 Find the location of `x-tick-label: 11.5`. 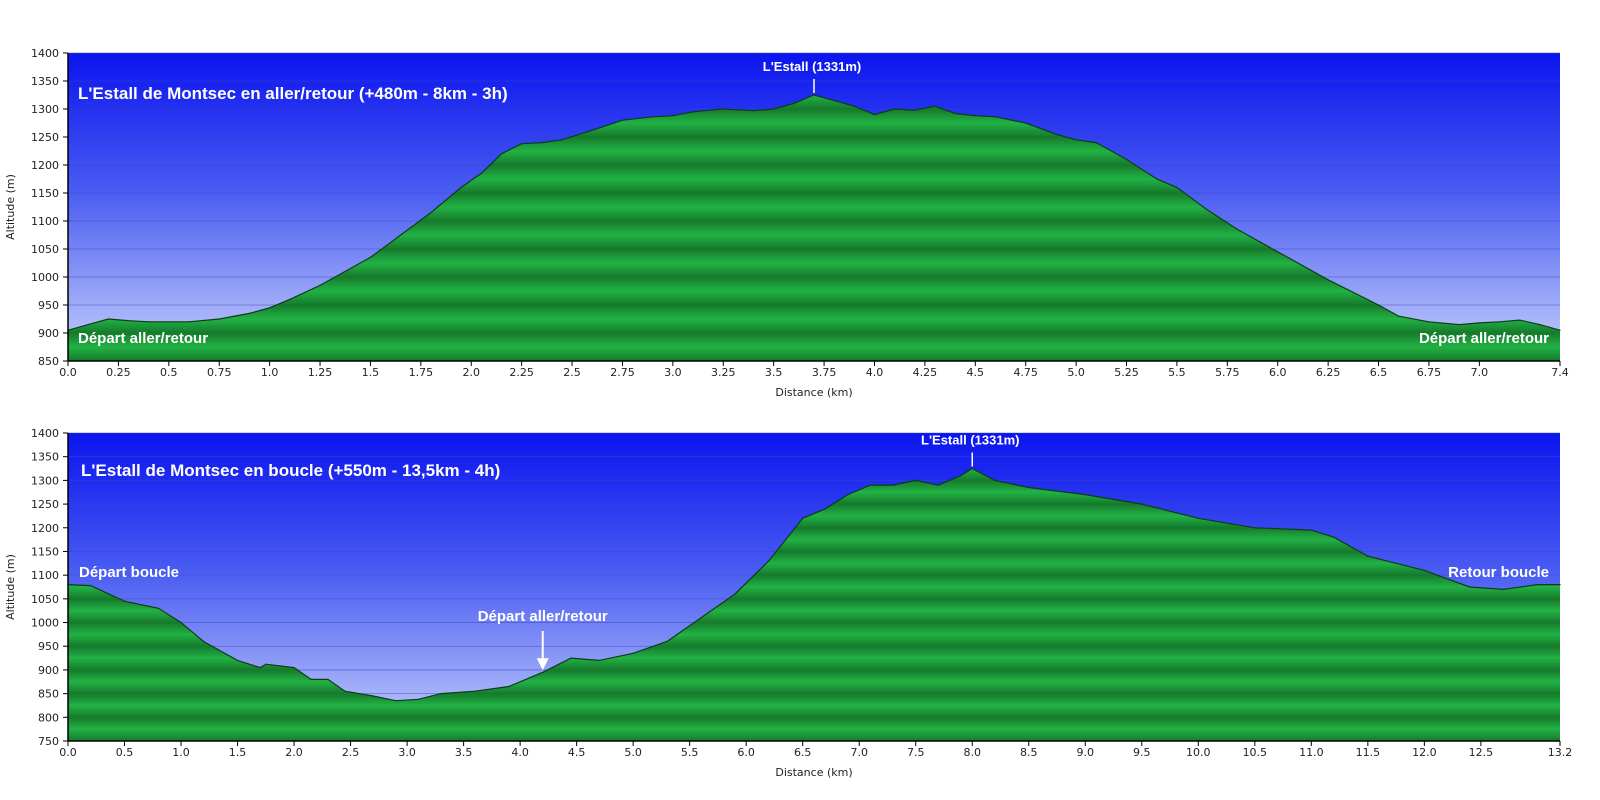

x-tick-label: 11.5 is located at coordinates (1368, 752).